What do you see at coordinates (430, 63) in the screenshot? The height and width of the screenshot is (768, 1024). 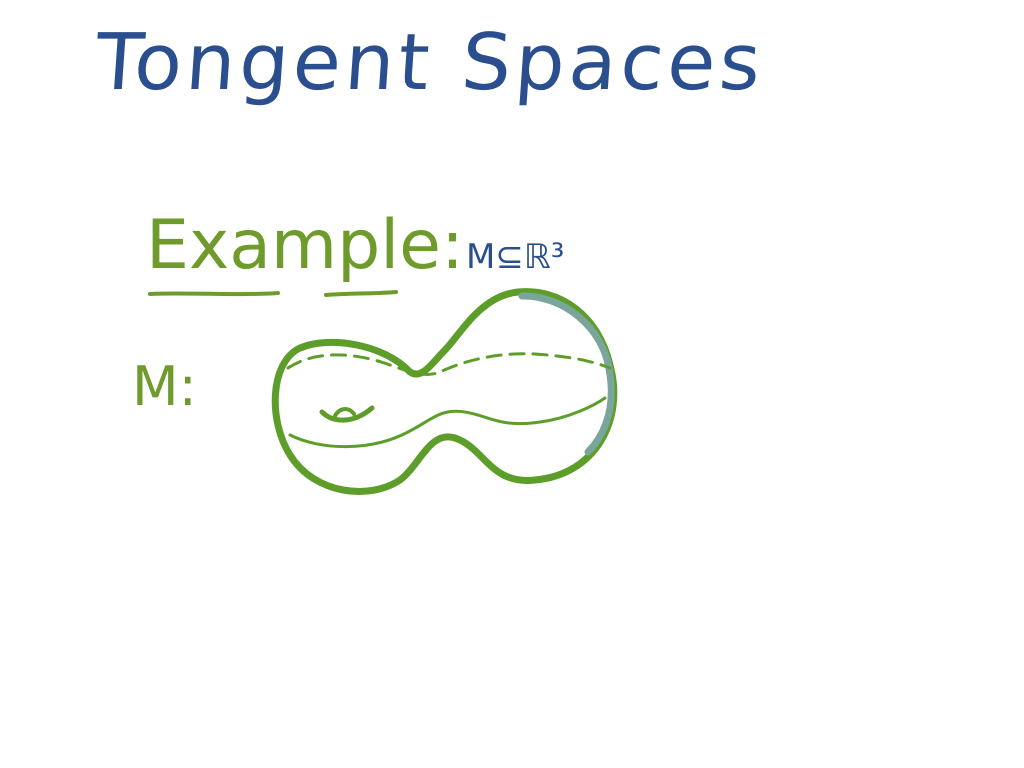 I see `page-title: Tongent Spaces` at bounding box center [430, 63].